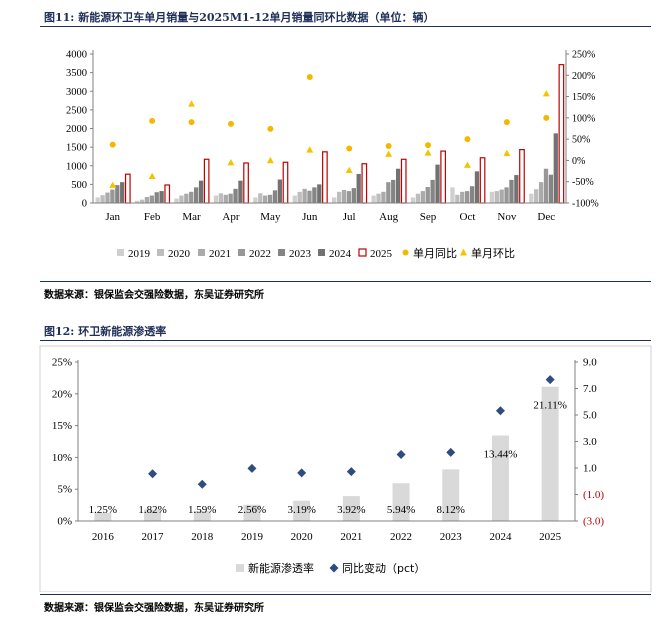 Image resolution: width=664 pixels, height=623 pixels. I want to click on mom-point-Nov, so click(507, 152).